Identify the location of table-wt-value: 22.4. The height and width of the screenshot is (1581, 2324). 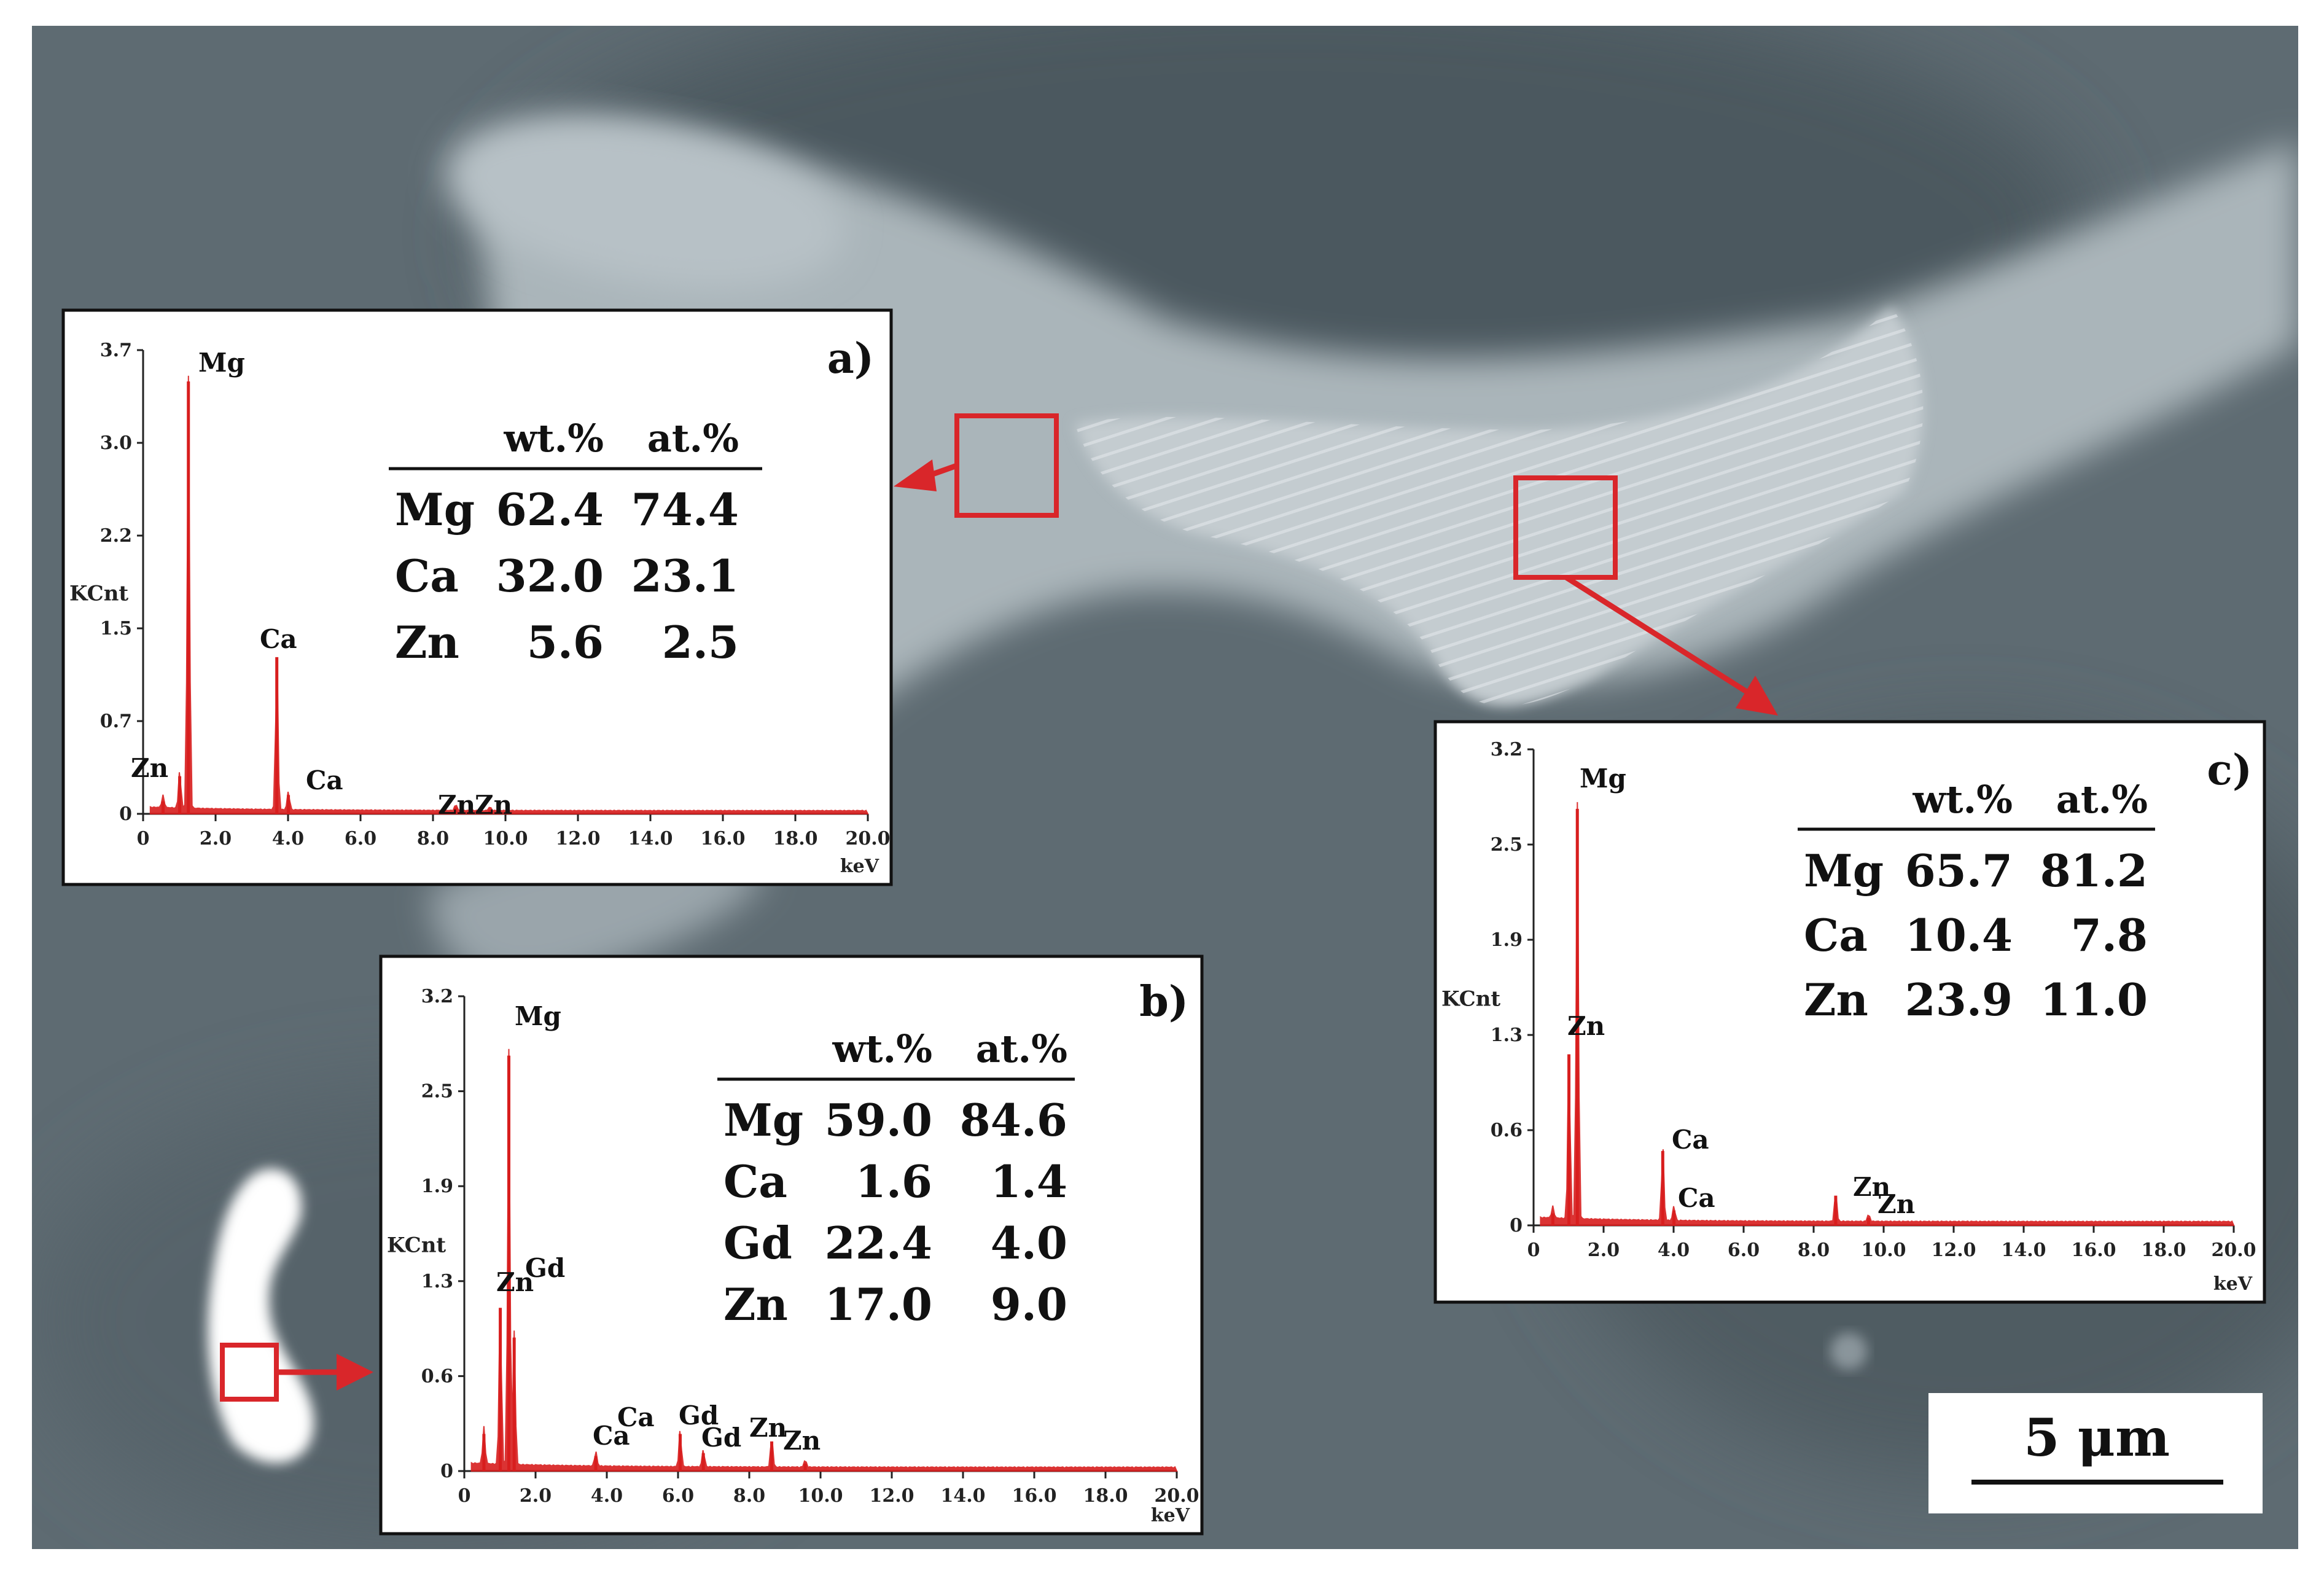
(878, 1243).